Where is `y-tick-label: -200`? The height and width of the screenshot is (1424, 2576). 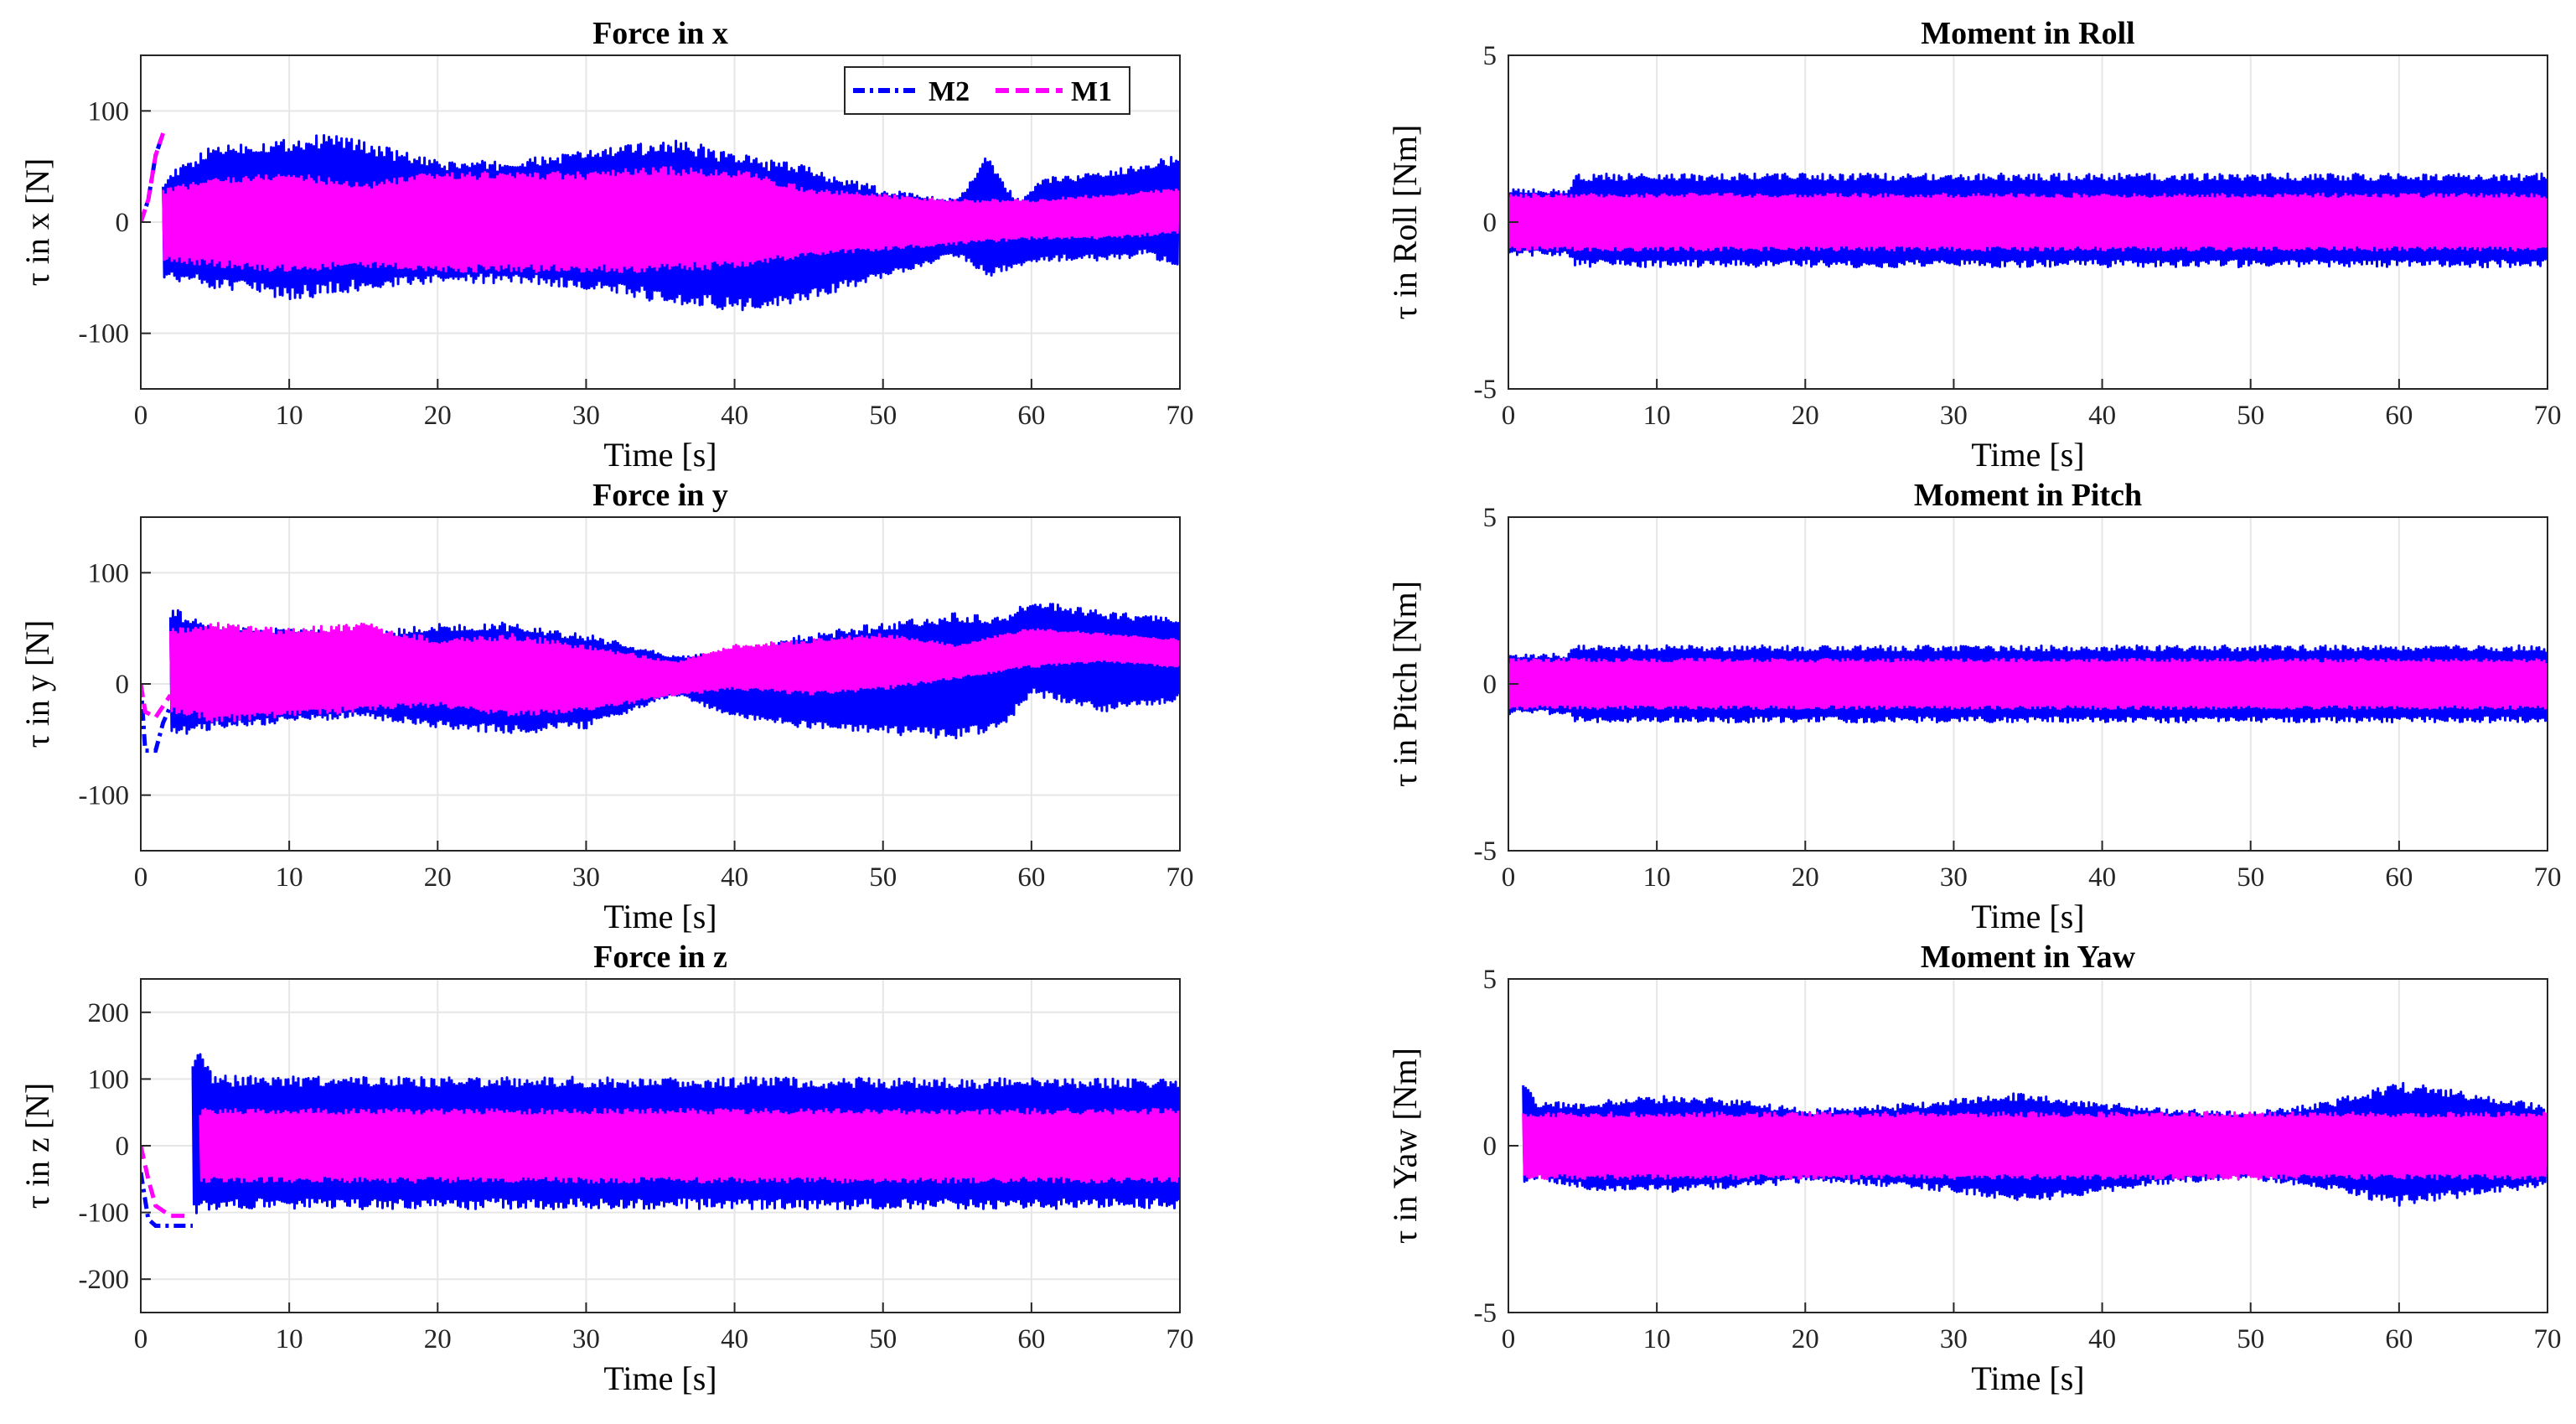 y-tick-label: -200 is located at coordinates (104, 1280).